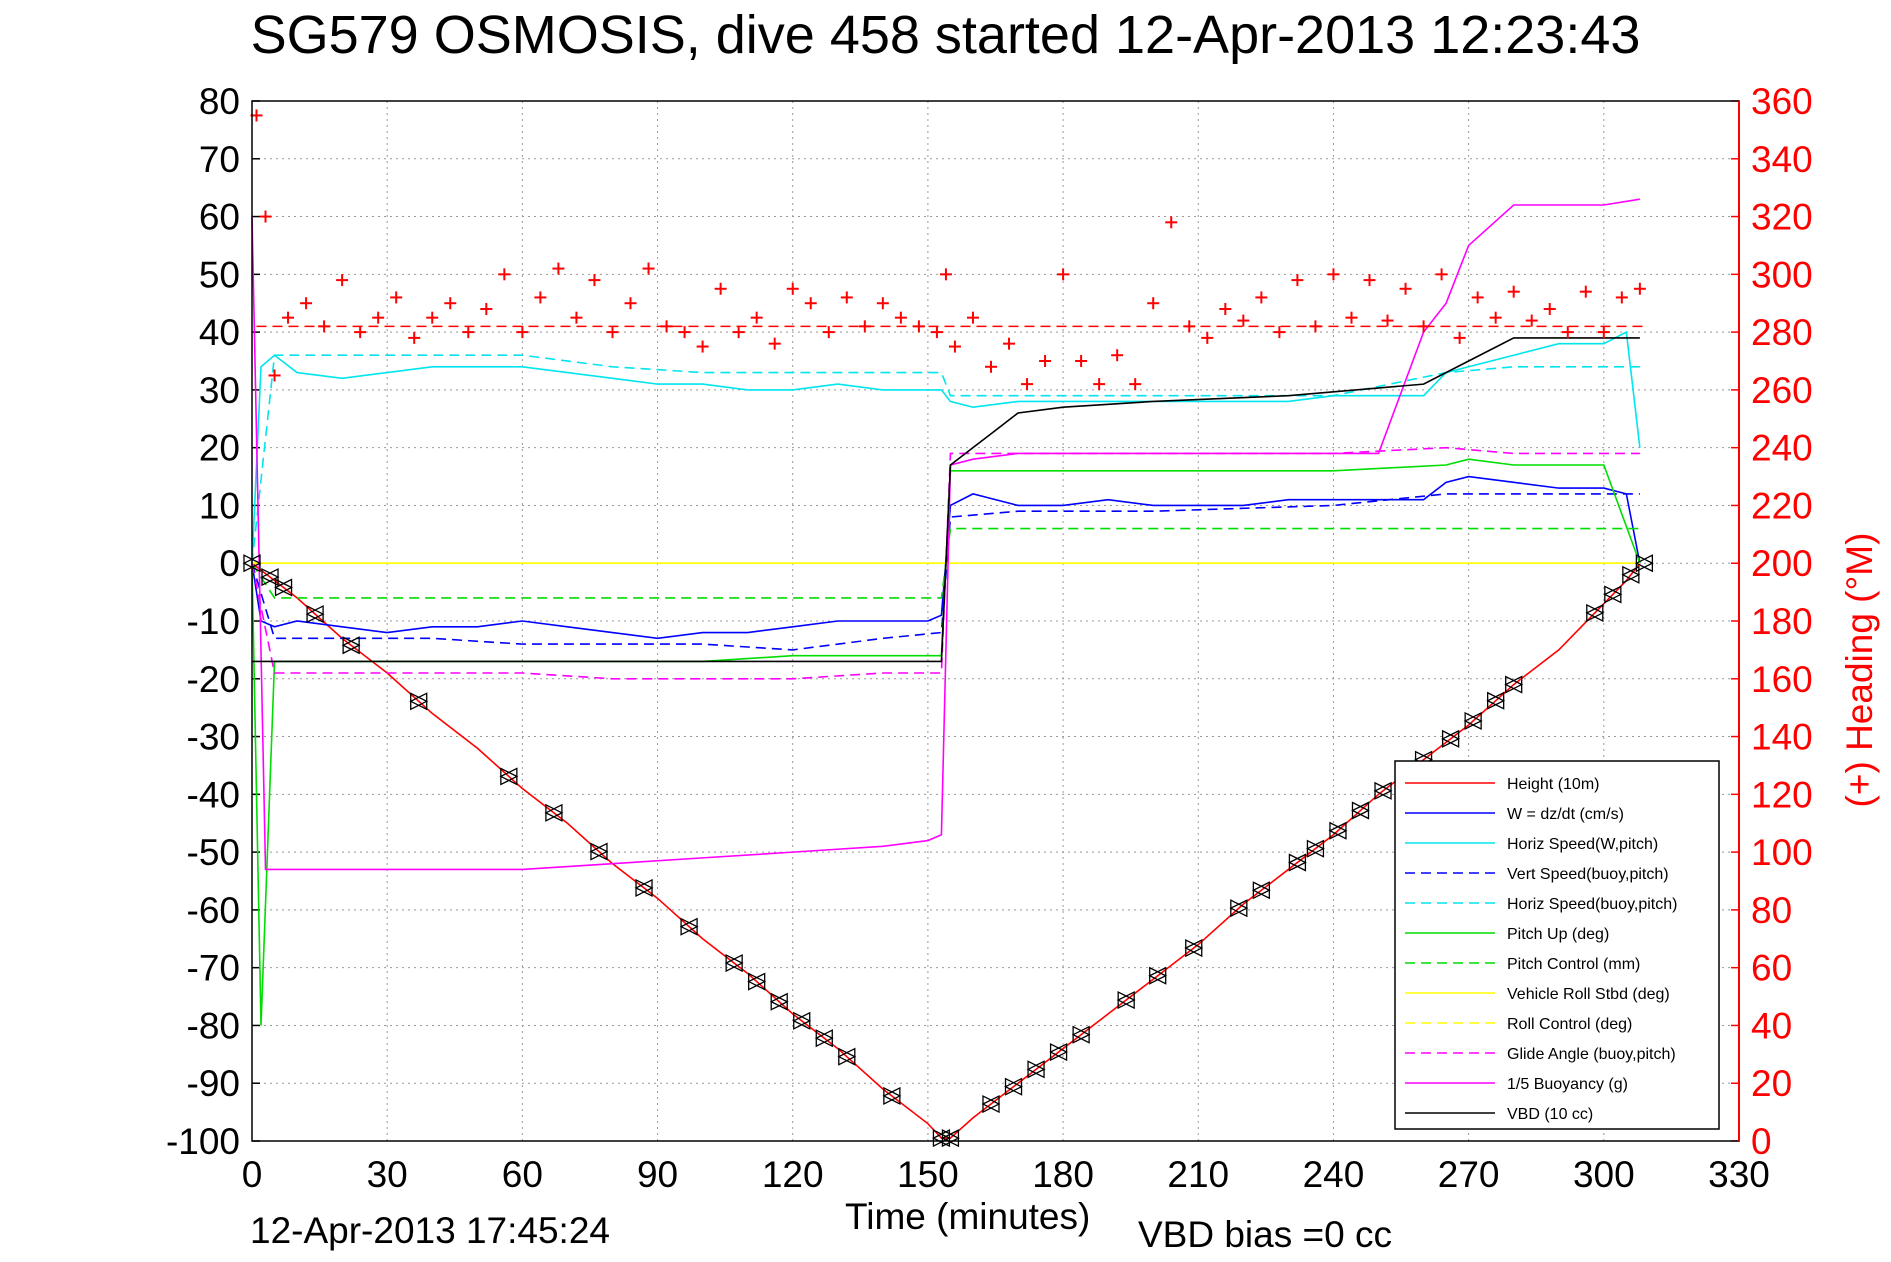 This screenshot has width=1891, height=1262. What do you see at coordinates (1782, 159) in the screenshot?
I see `y-right-tick-label: 340` at bounding box center [1782, 159].